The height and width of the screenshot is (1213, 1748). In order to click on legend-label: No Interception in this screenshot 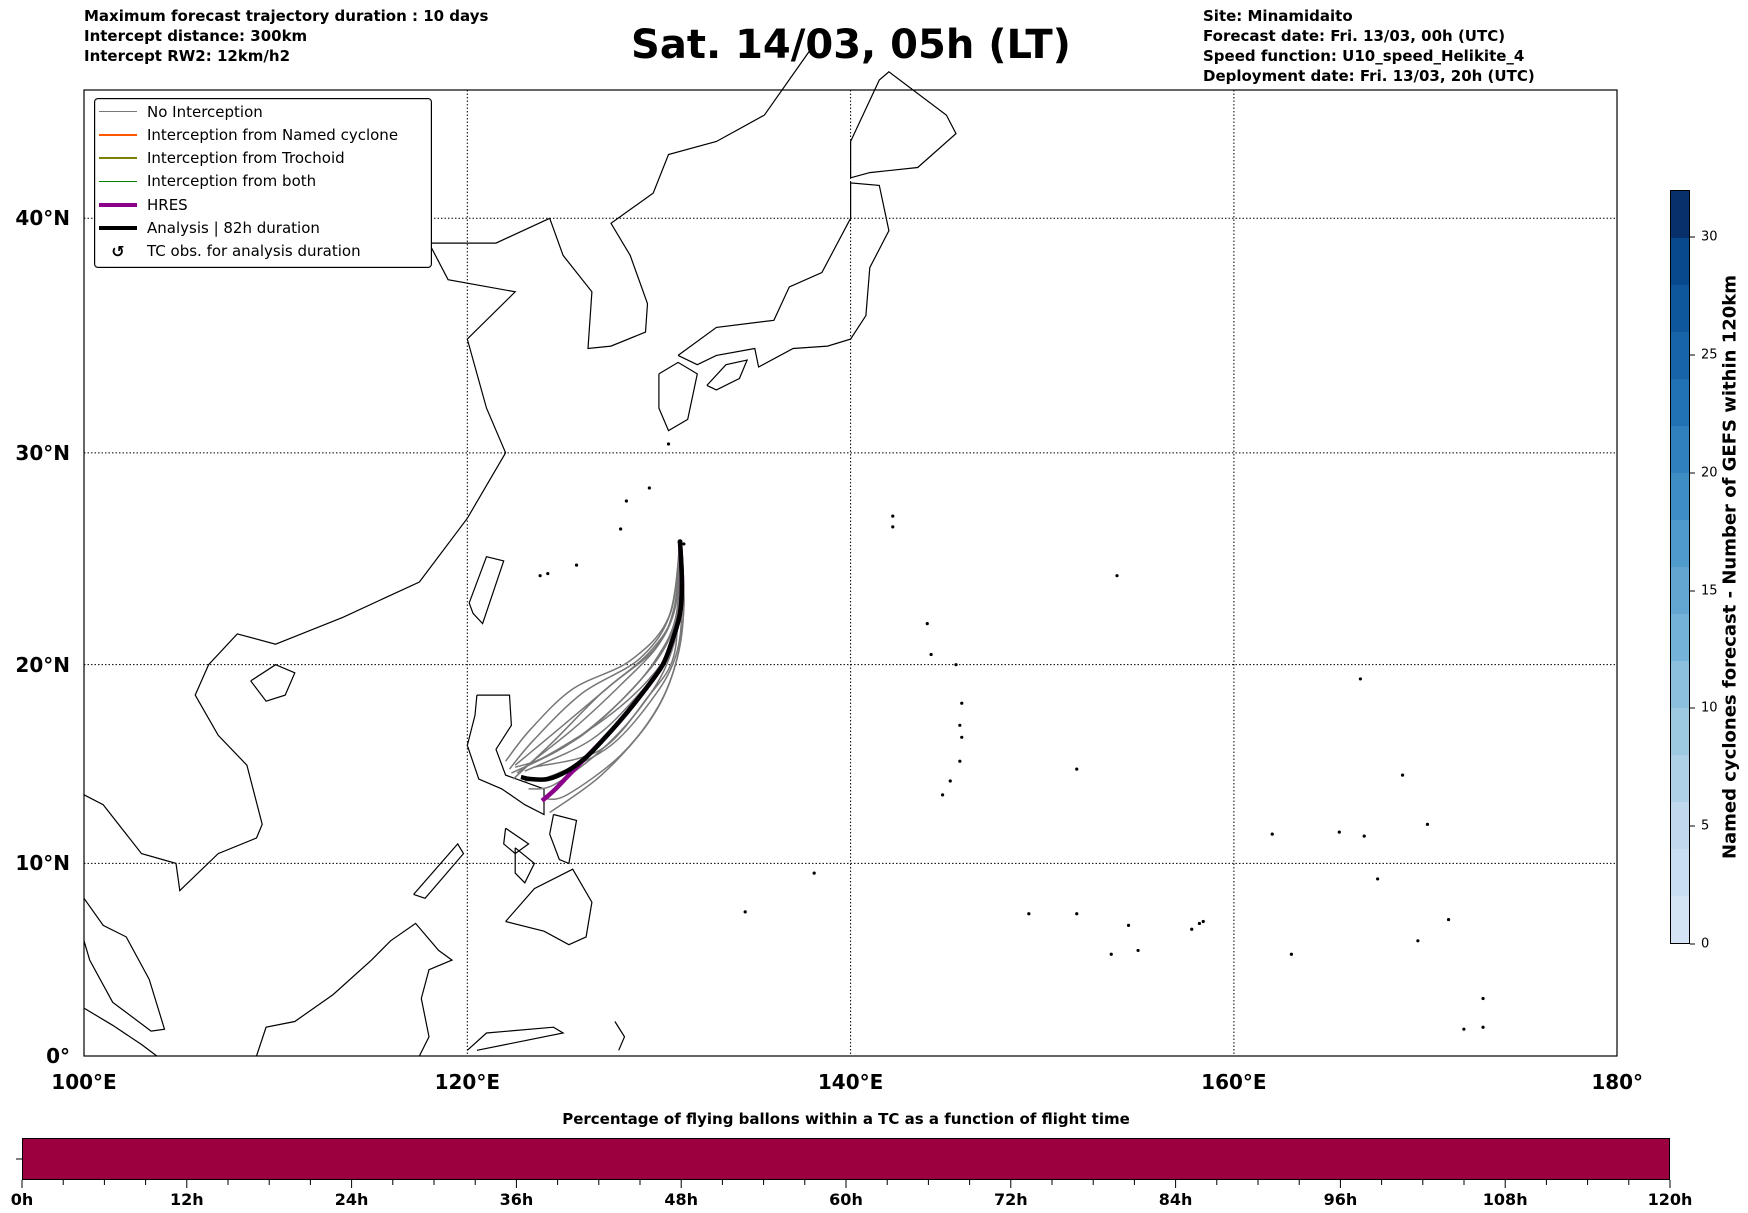, I will do `click(205, 111)`.